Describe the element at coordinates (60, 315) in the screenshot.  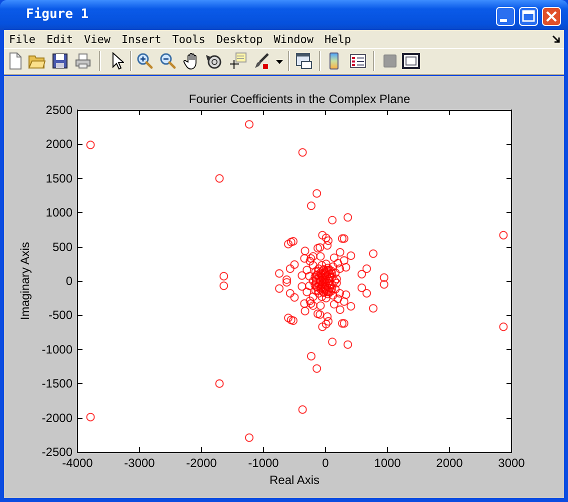
I see `y-tick-label: -500` at that location.